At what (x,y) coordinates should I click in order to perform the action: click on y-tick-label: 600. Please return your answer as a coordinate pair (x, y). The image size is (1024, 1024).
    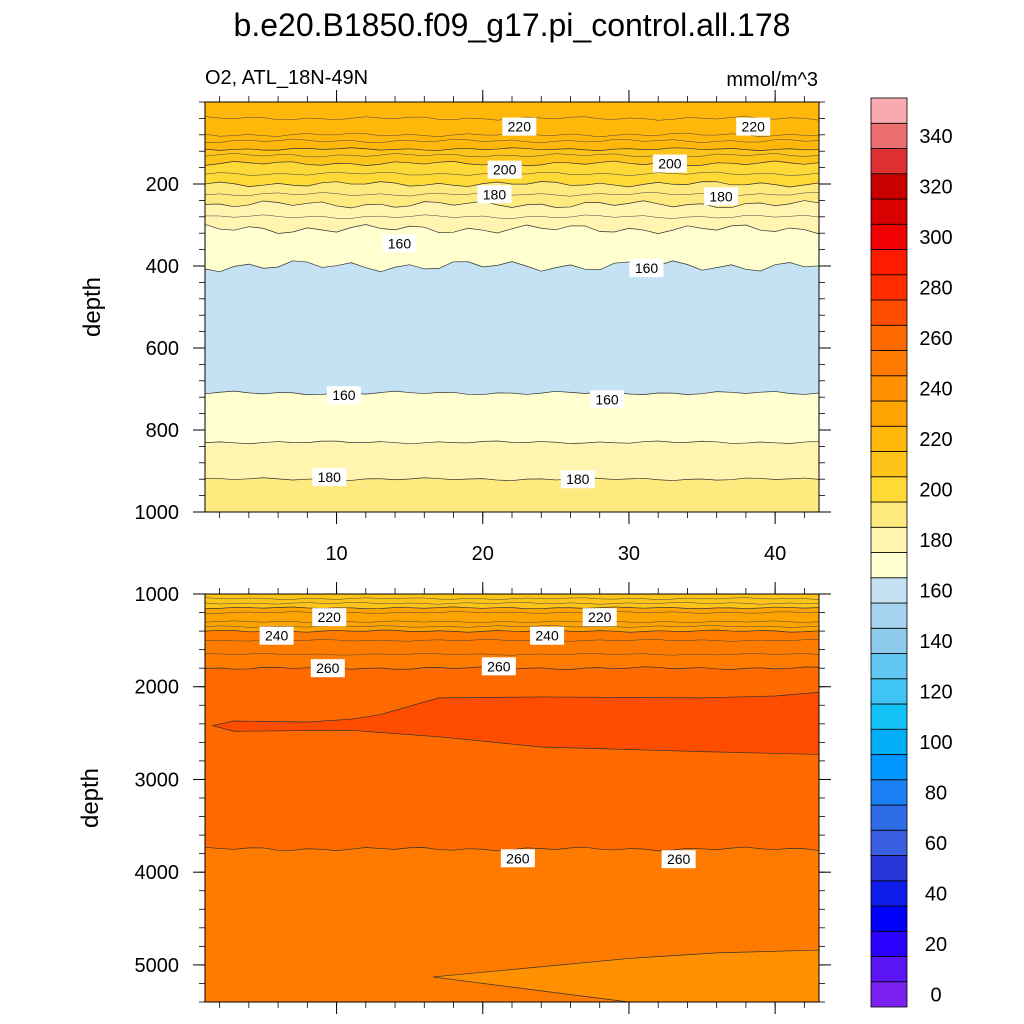
    Looking at the image, I should click on (162, 349).